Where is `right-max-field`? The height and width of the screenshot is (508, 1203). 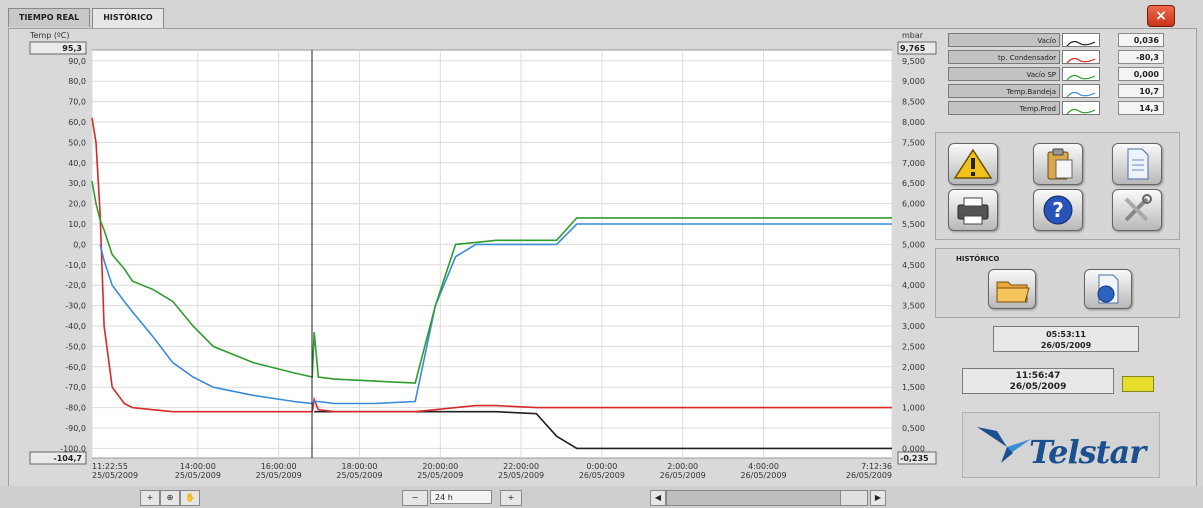
right-max-field is located at coordinates (917, 48).